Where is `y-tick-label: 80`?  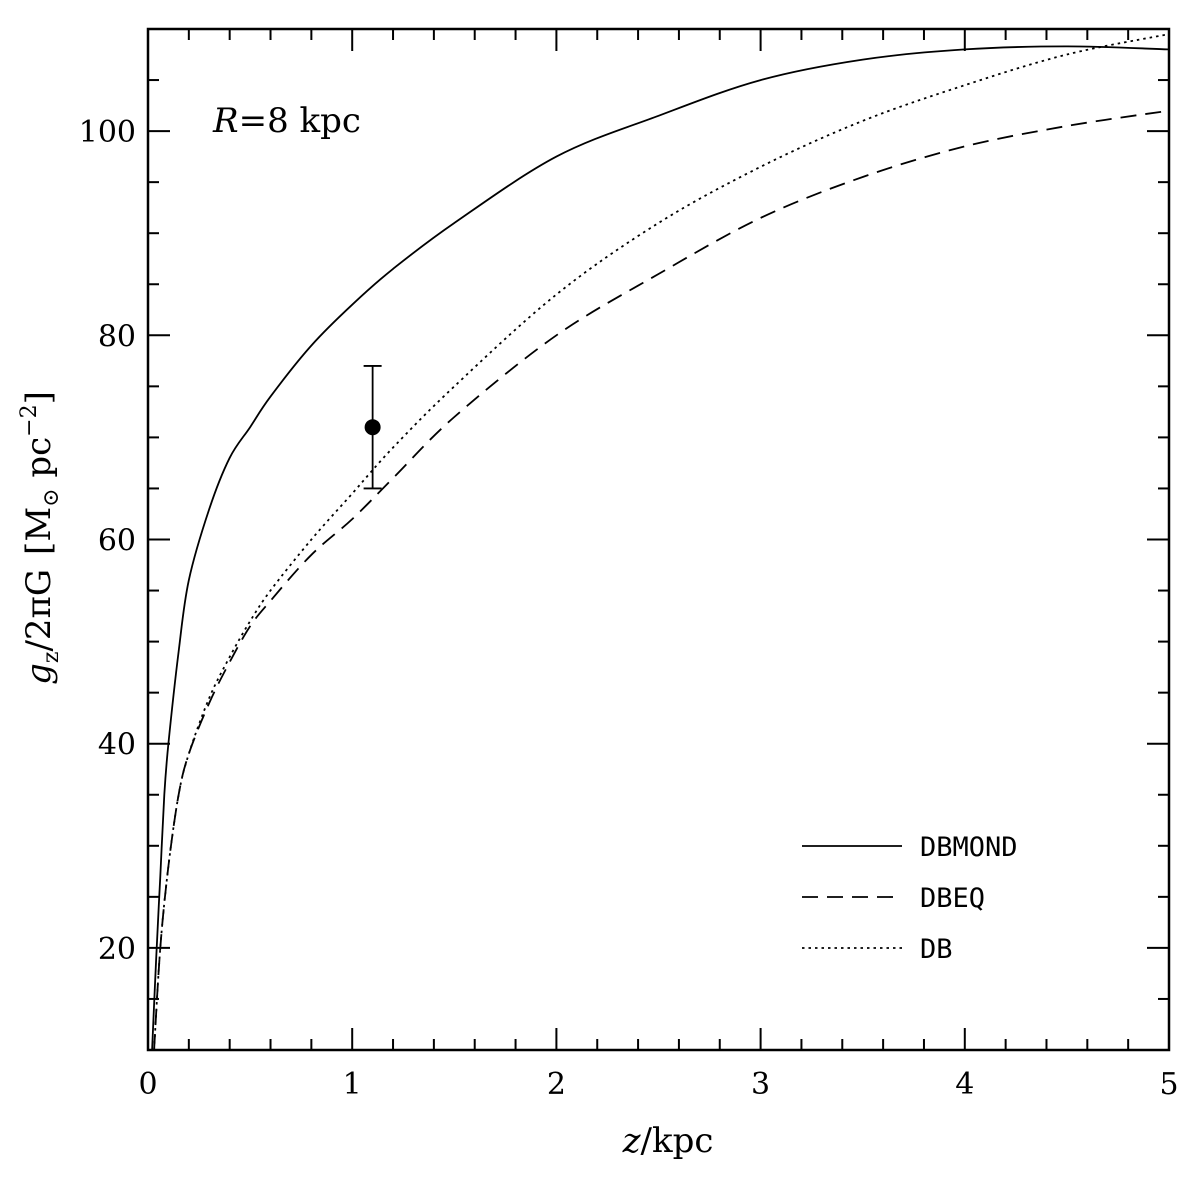 y-tick-label: 80 is located at coordinates (117, 336).